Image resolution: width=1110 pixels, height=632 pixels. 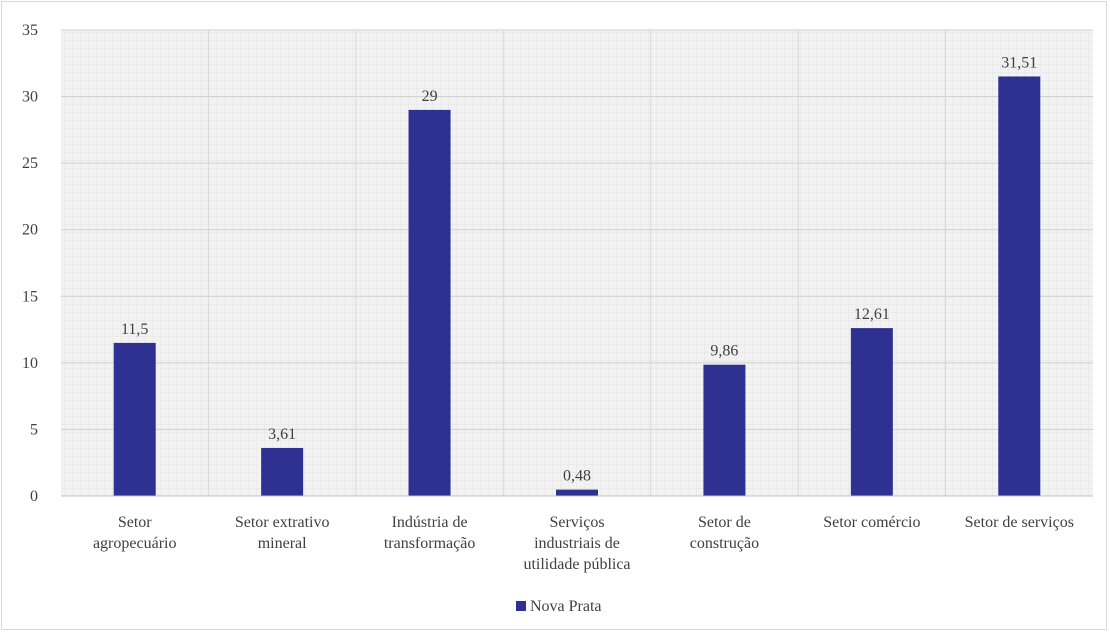 I want to click on legend-label: Nova Prata, so click(x=566, y=606).